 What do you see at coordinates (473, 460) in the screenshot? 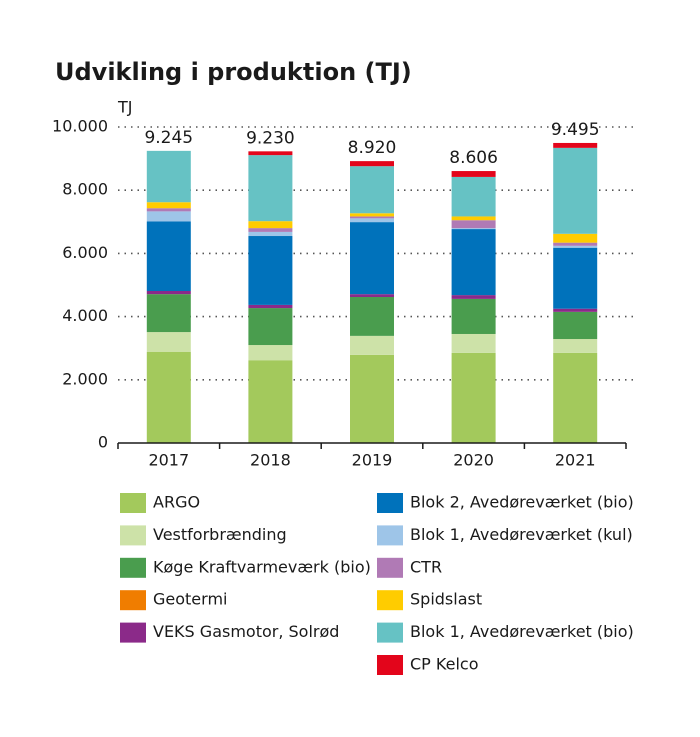
I see `x-tick-label: 2020` at bounding box center [473, 460].